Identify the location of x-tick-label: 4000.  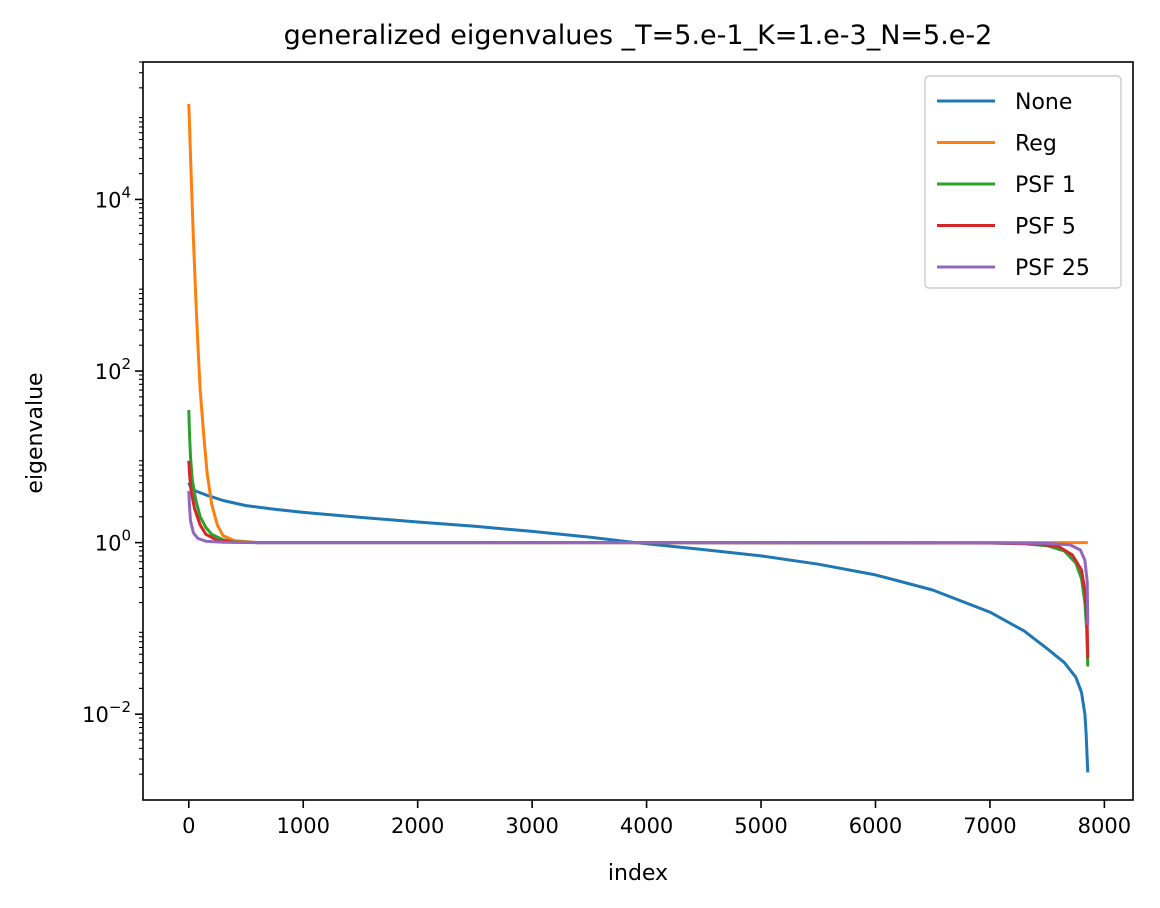
(646, 826).